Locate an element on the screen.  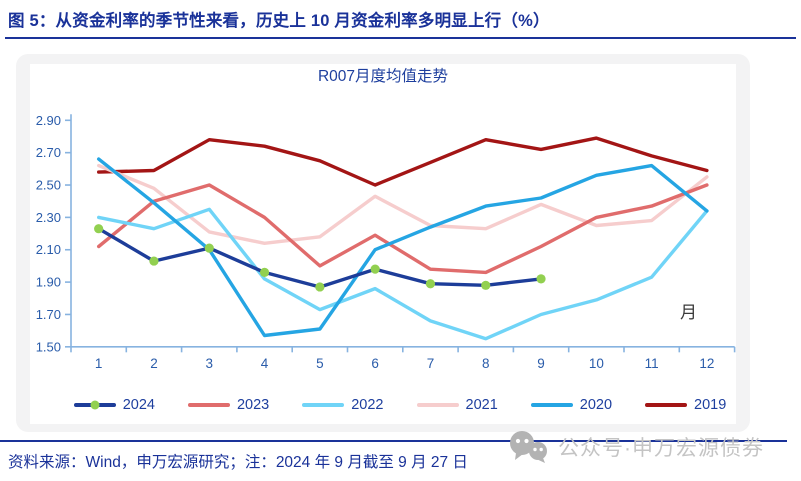
x-tick-label: 12 is located at coordinates (706, 363).